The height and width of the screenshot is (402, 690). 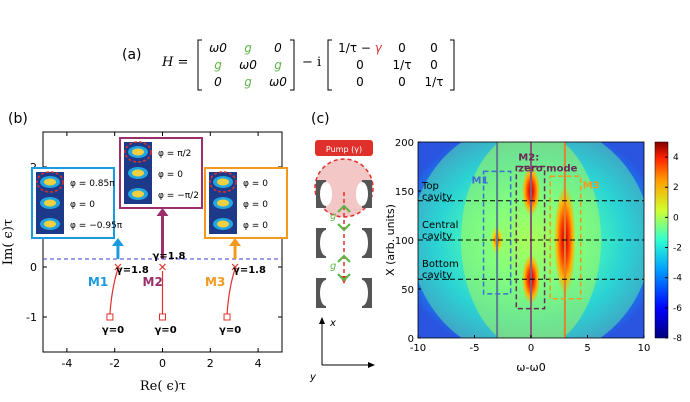 What do you see at coordinates (153, 282) in the screenshot?
I see `mode-label: M2` at bounding box center [153, 282].